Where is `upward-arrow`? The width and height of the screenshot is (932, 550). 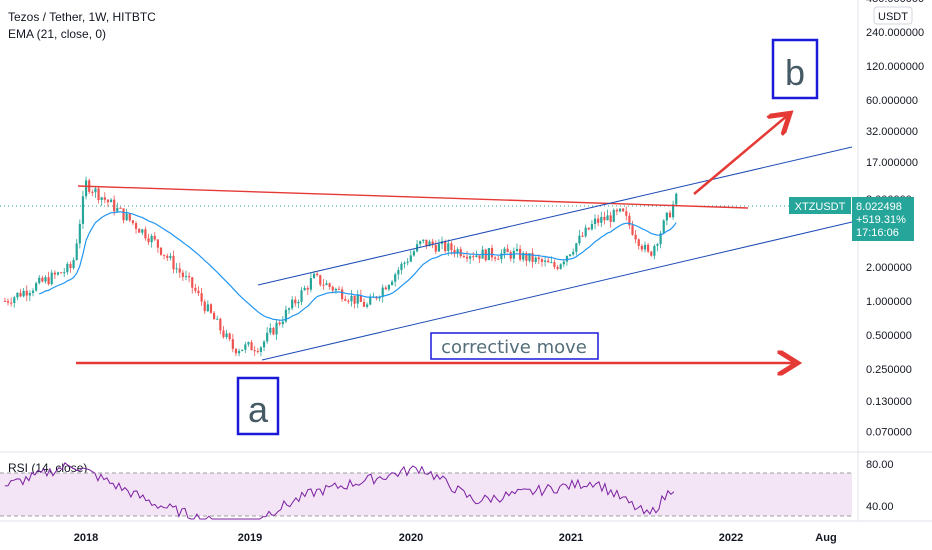
upward-arrow is located at coordinates (740, 155).